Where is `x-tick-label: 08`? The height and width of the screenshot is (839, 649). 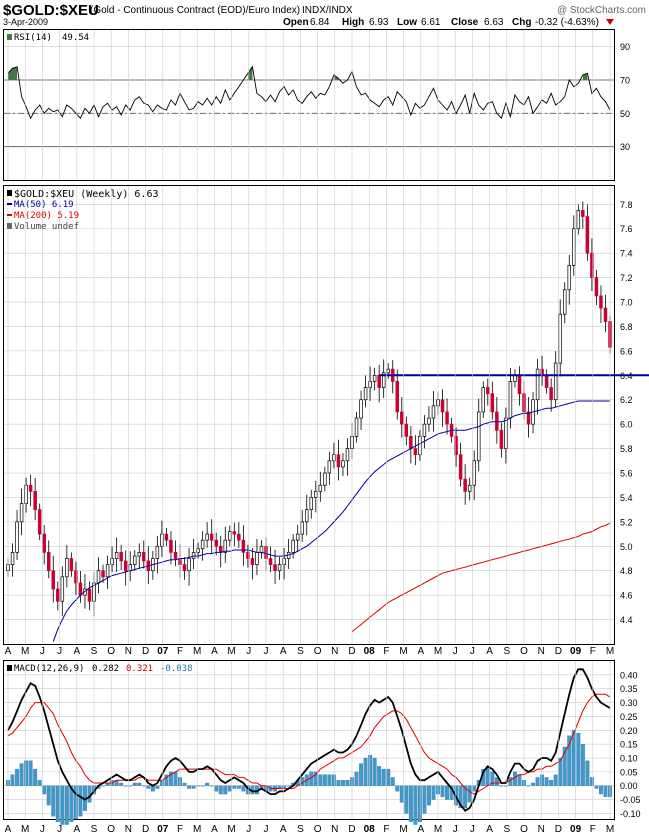
x-tick-label: 08 is located at coordinates (370, 651).